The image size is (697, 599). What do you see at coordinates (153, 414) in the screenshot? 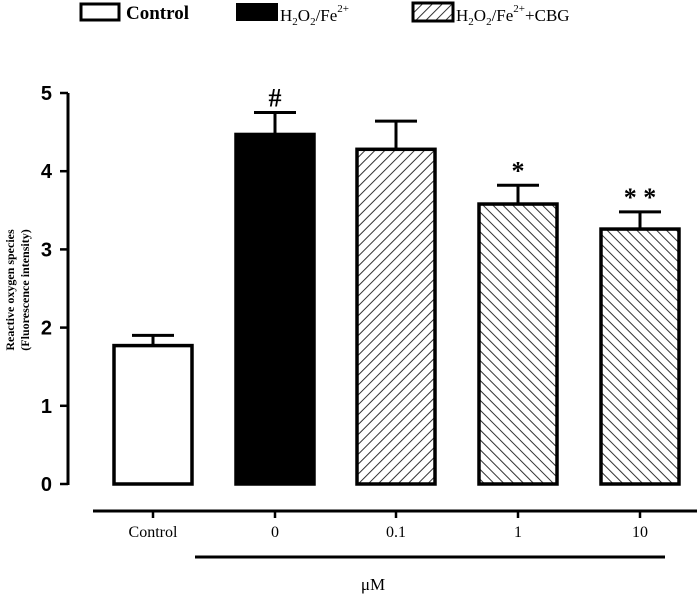
I see `bar-Control` at bounding box center [153, 414].